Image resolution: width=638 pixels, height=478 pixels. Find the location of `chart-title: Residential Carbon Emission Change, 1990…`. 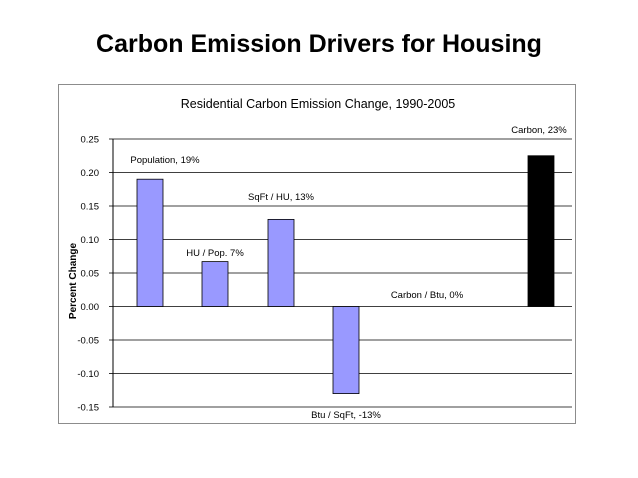

chart-title: Residential Carbon Emission Change, 1990… is located at coordinates (318, 104).